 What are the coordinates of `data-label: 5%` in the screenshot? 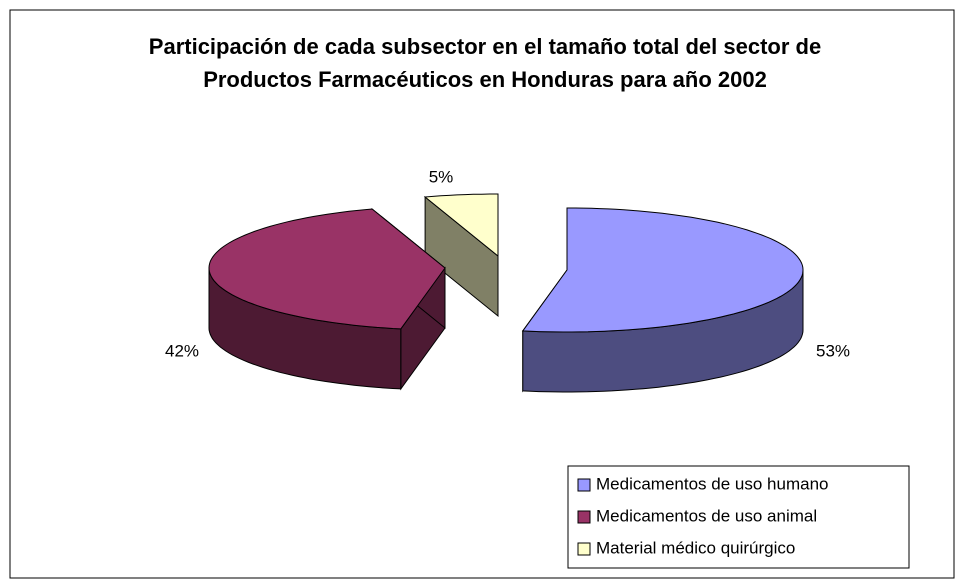 It's located at (441, 176).